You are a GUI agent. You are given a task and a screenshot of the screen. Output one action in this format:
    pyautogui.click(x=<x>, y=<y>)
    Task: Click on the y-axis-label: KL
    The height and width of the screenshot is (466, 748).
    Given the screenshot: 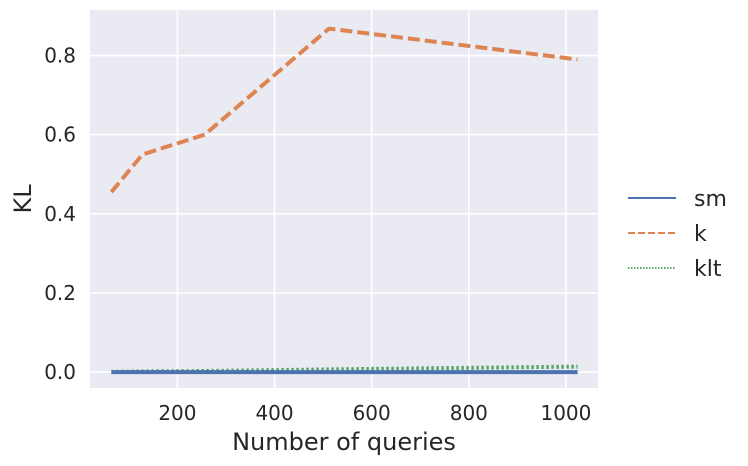 What is the action you would take?
    pyautogui.click(x=23, y=199)
    